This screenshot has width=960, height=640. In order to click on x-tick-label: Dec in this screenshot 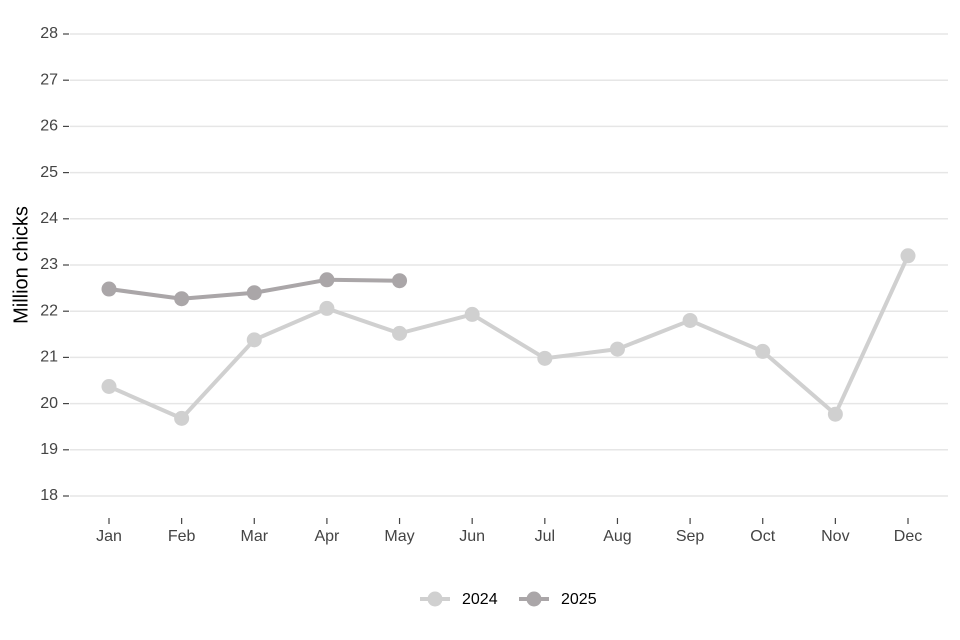, I will do `click(908, 536)`.